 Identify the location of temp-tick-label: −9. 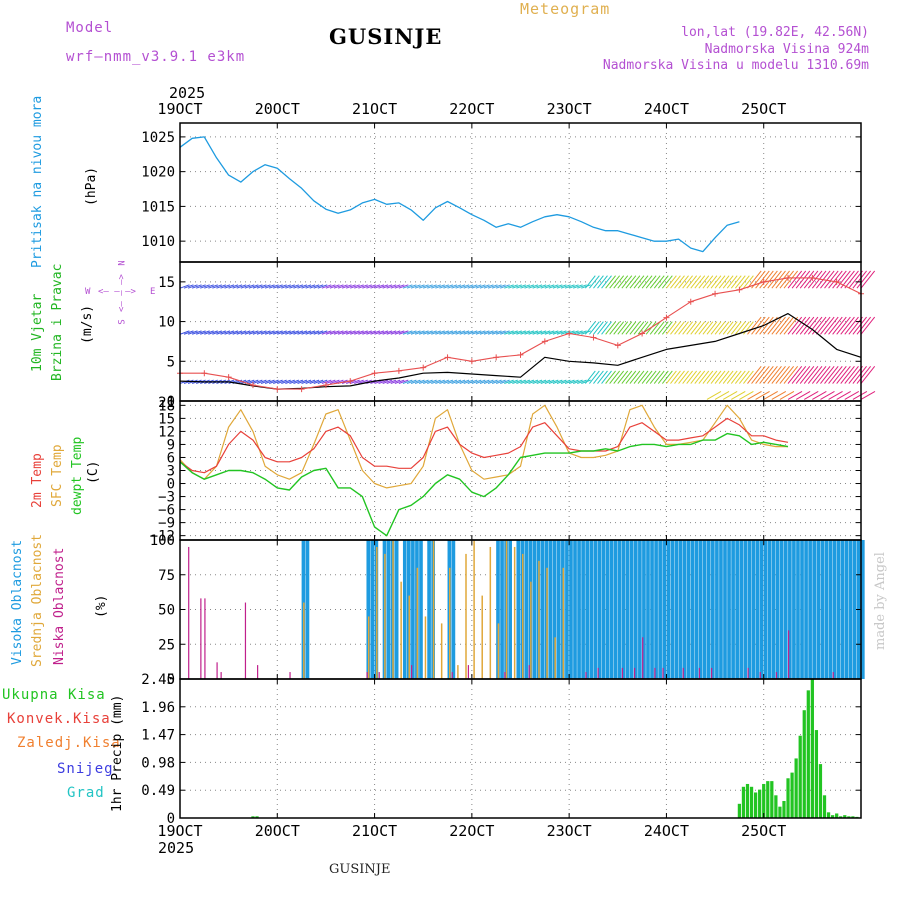
(166, 524).